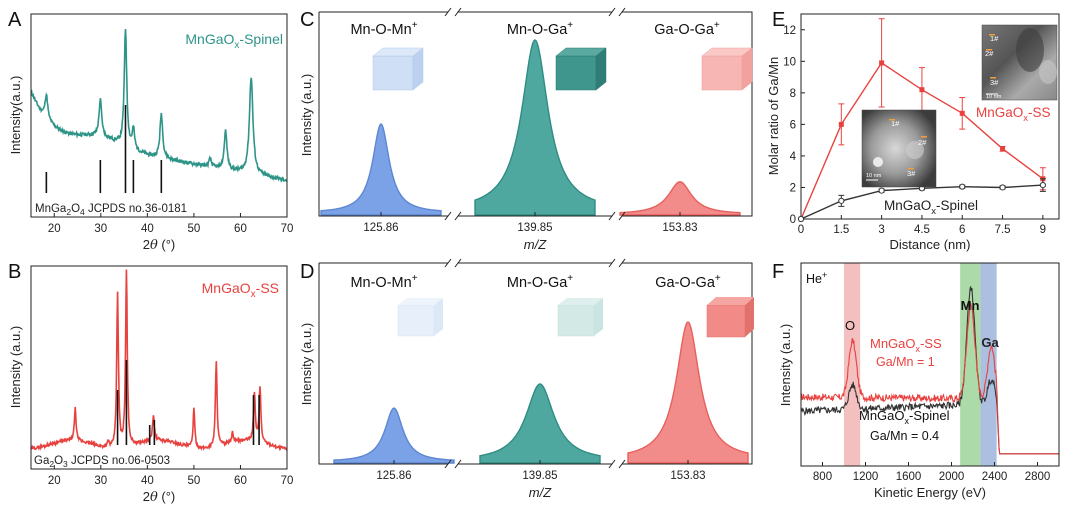 This screenshot has width=1080, height=508. What do you see at coordinates (534, 228) in the screenshot?
I see `mz-label-c-2: 139.85` at bounding box center [534, 228].